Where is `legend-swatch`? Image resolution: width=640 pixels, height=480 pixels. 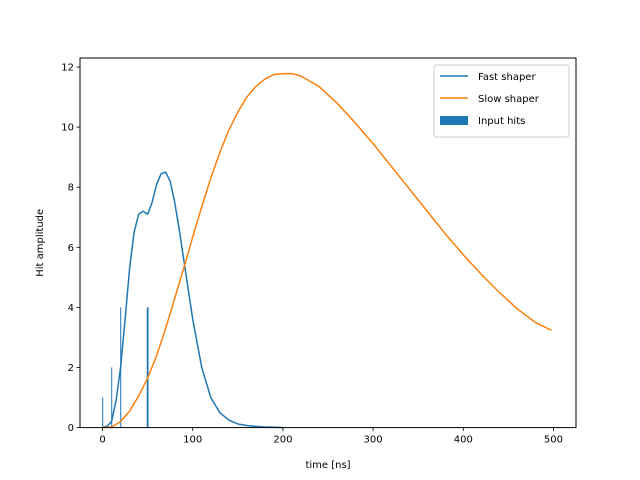 legend-swatch is located at coordinates (454, 120).